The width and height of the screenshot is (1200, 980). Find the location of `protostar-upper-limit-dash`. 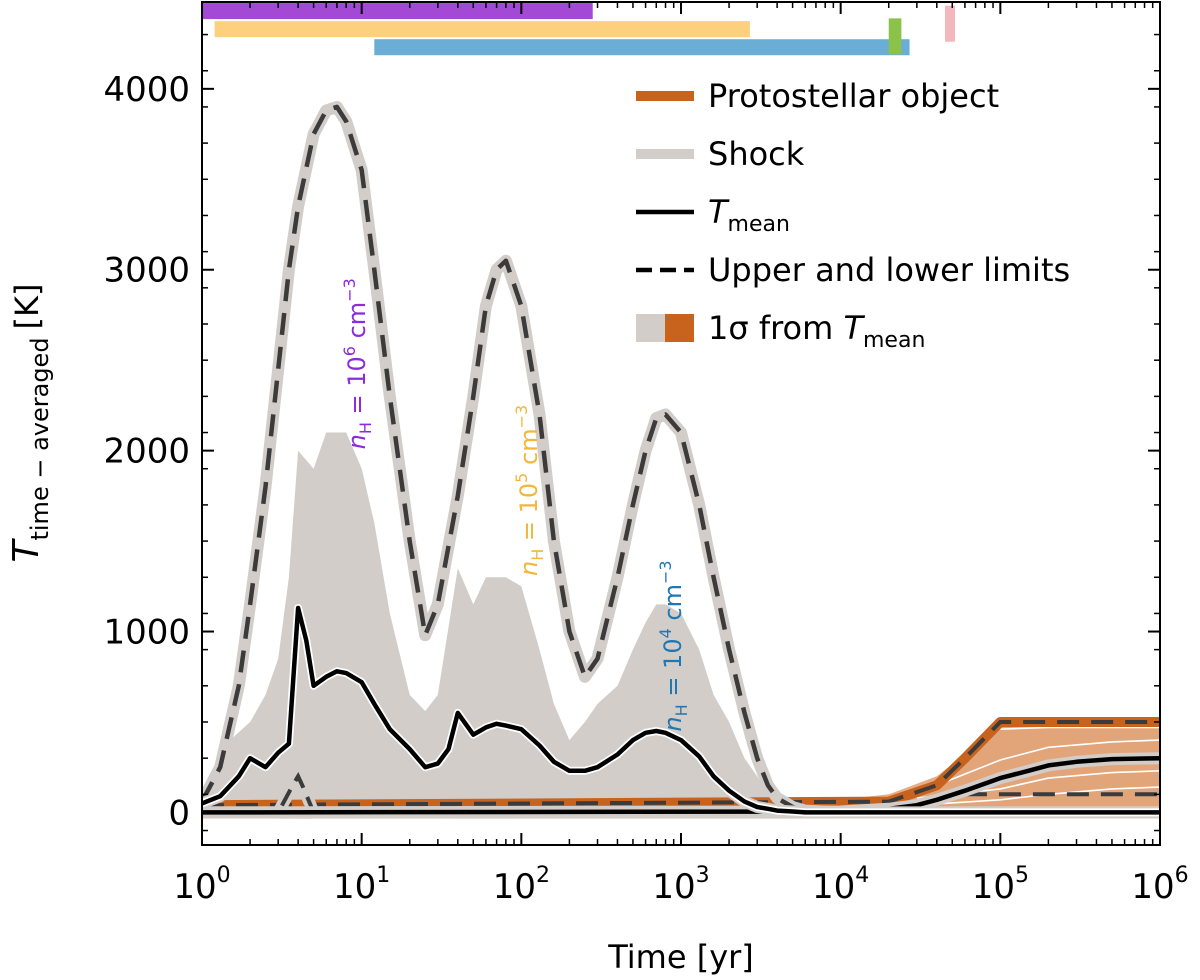

protostar-upper-limit-dash is located at coordinates (681, 764).